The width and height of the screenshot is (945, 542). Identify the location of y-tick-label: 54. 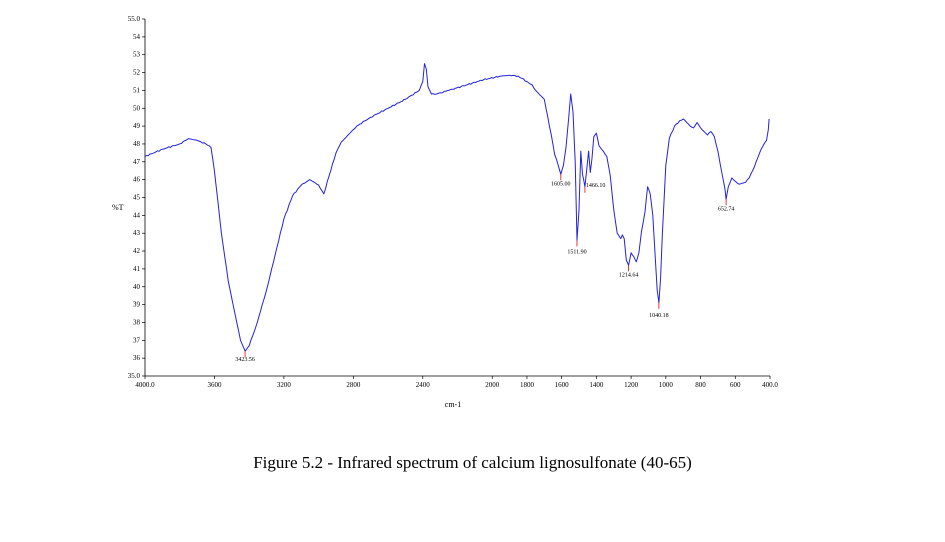
(137, 37).